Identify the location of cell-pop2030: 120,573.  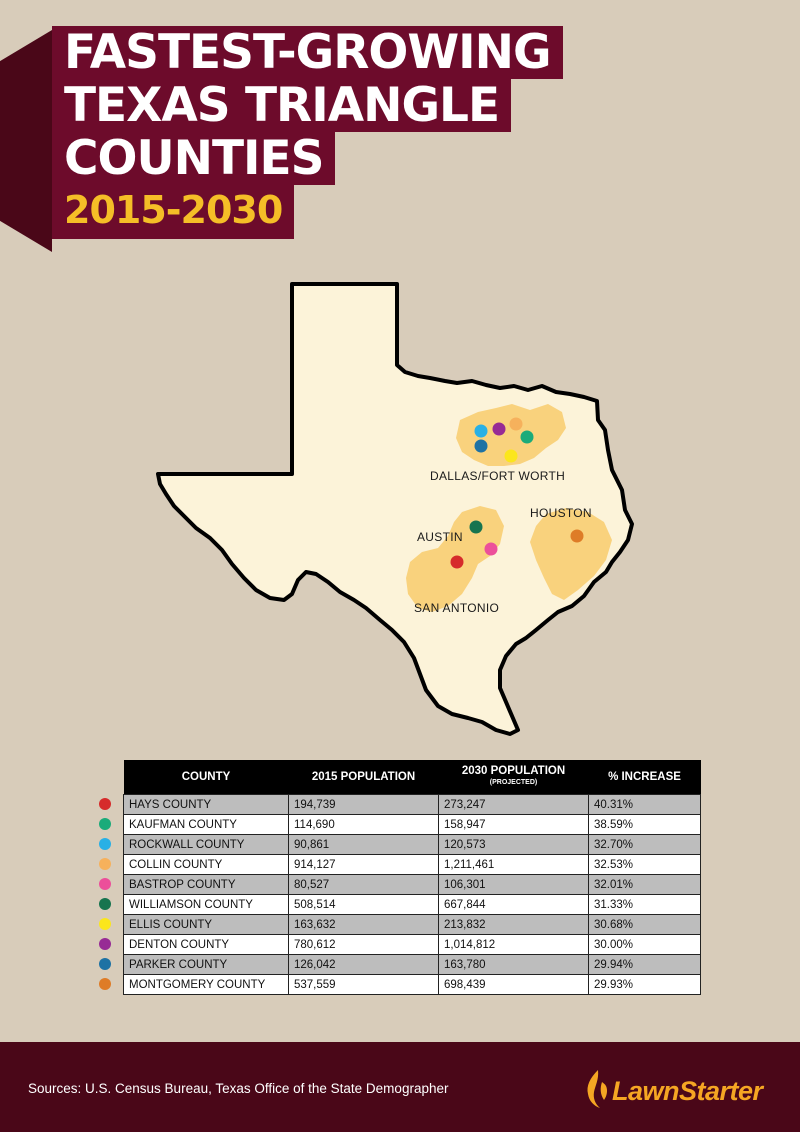
(513, 844).